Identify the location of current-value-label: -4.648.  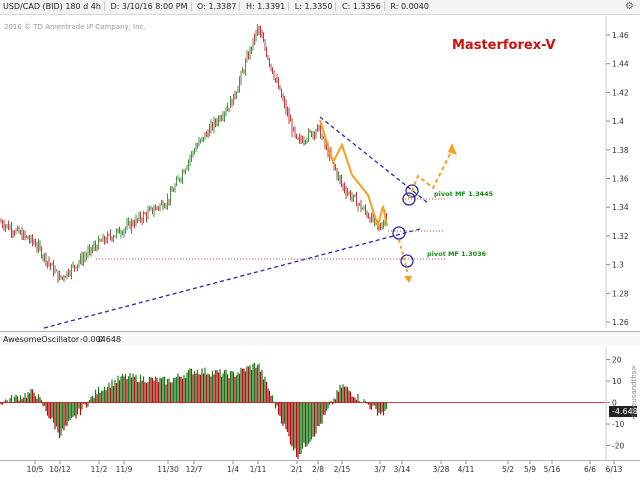
(625, 411).